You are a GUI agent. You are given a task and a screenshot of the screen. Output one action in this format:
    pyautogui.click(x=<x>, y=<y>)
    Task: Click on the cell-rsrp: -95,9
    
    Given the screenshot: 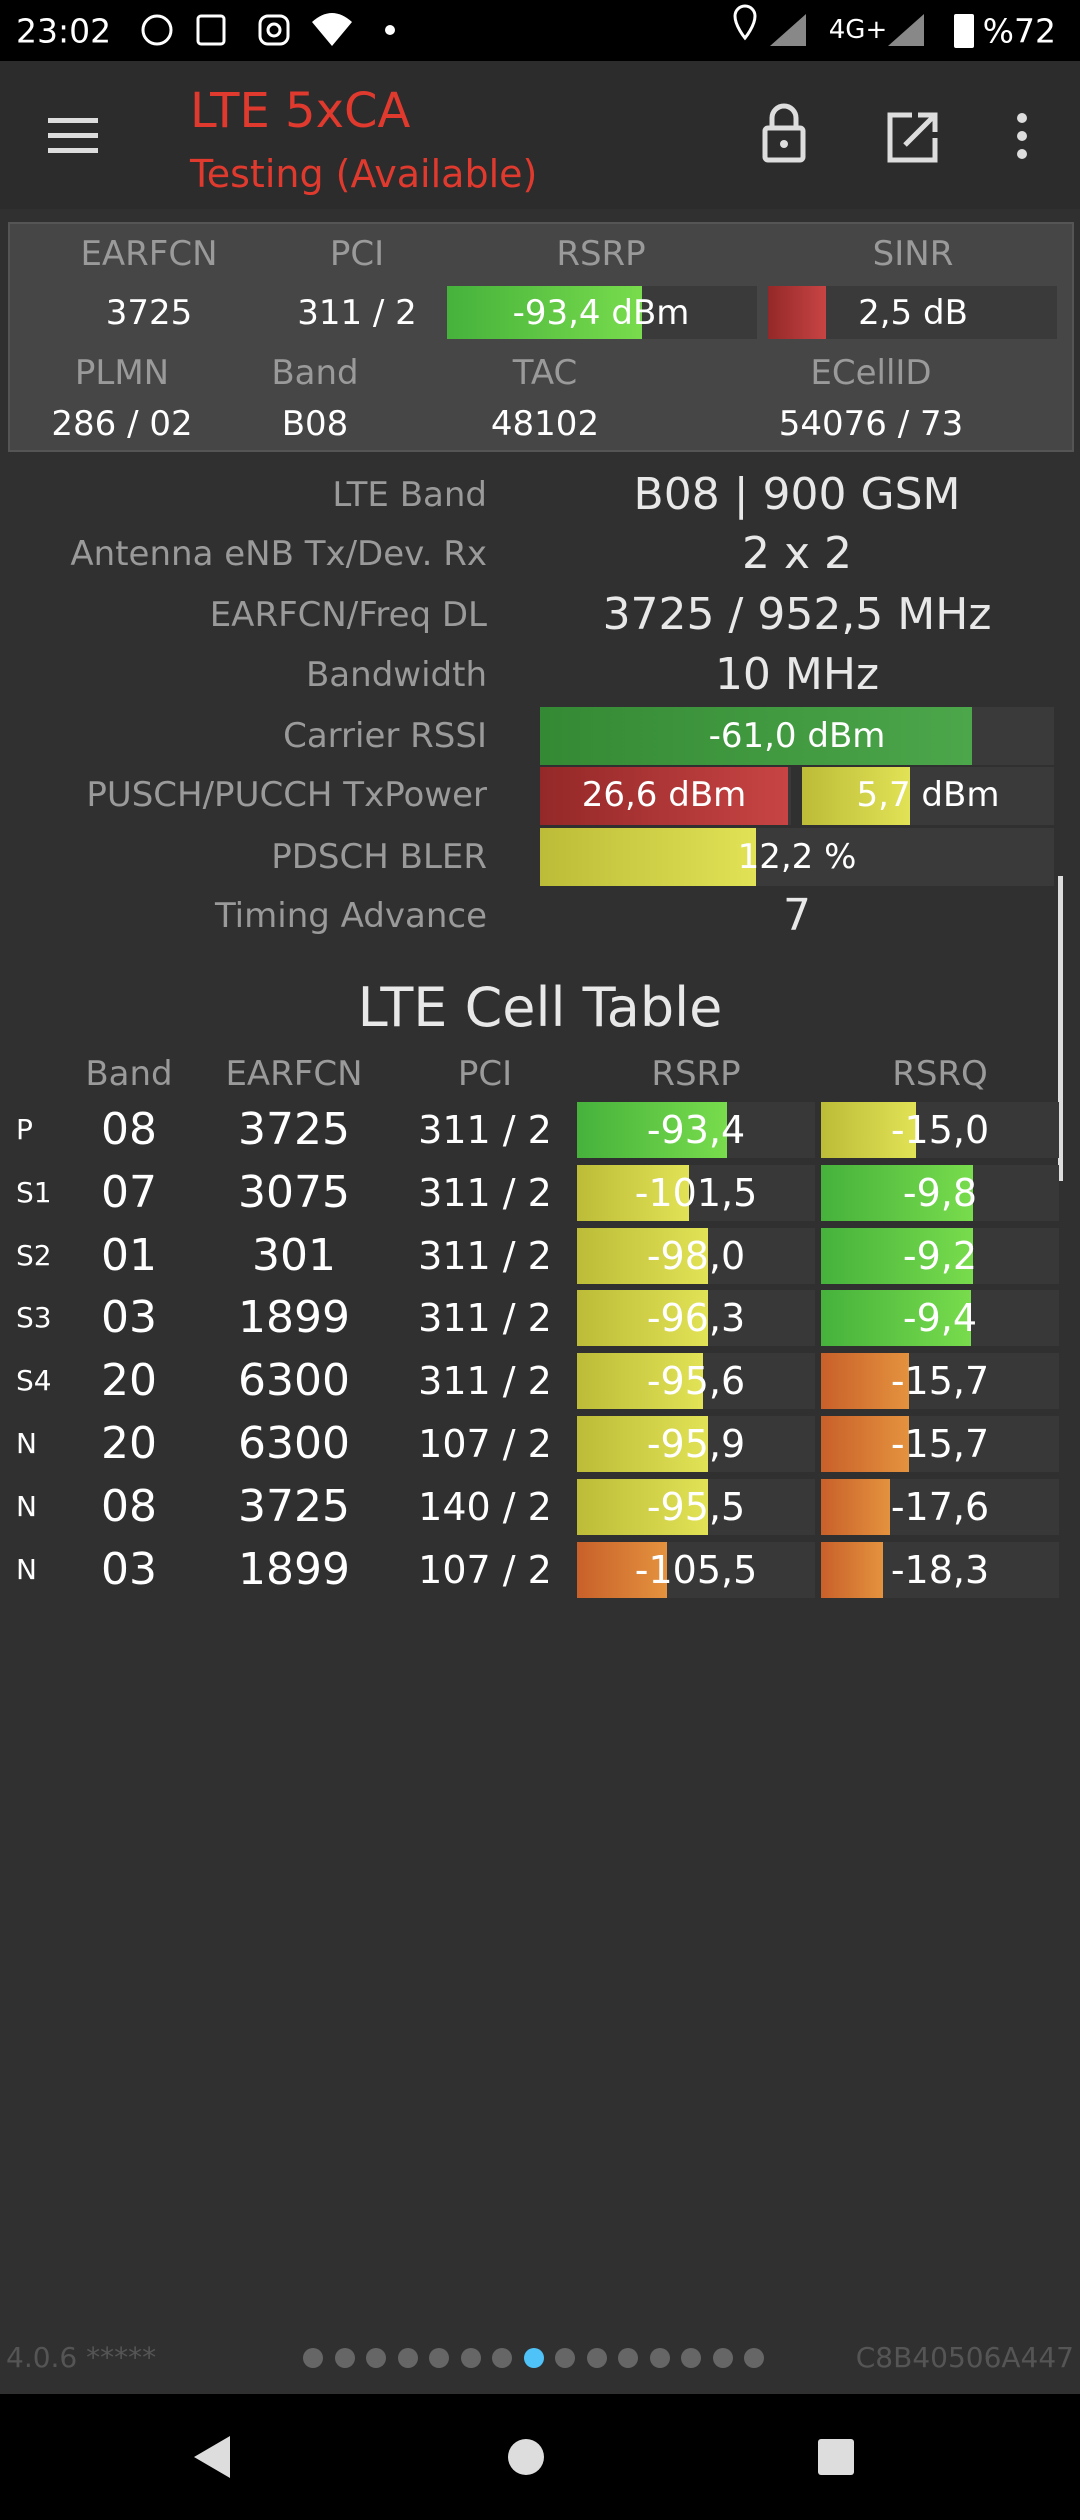 What is the action you would take?
    pyautogui.click(x=696, y=1444)
    